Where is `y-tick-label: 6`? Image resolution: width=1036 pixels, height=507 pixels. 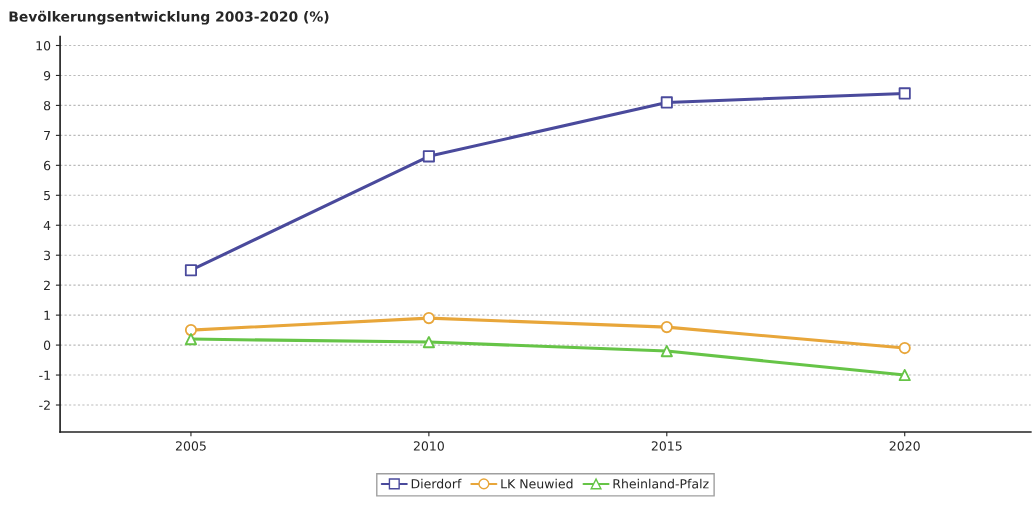 y-tick-label: 6 is located at coordinates (47, 165).